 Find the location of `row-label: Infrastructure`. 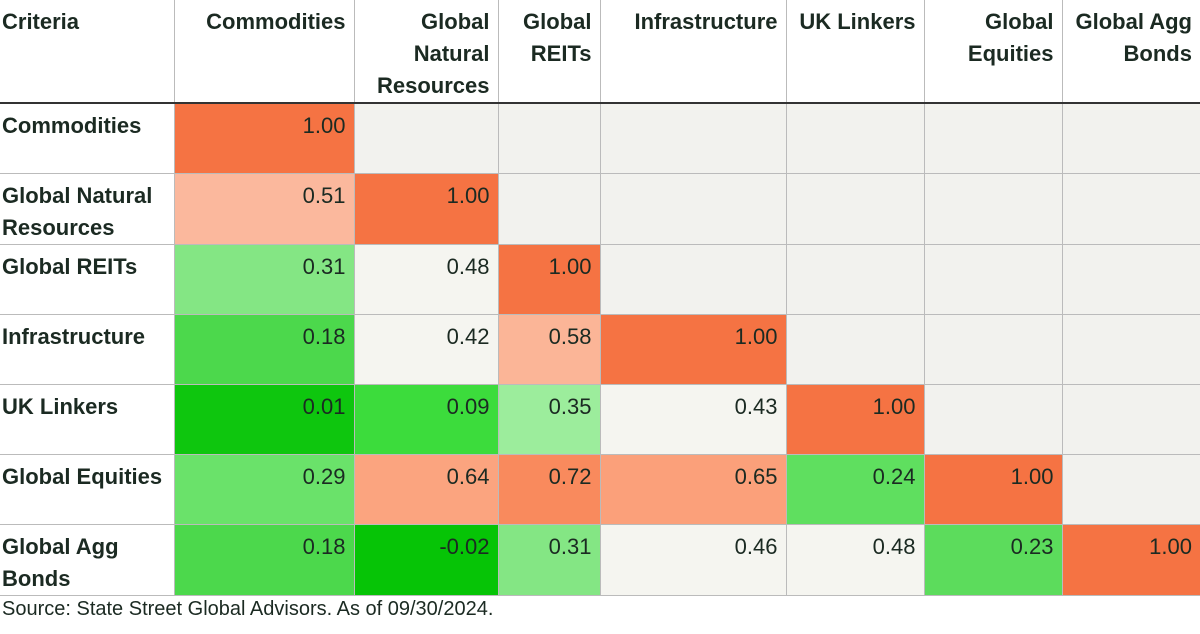

row-label: Infrastructure is located at coordinates (87, 349).